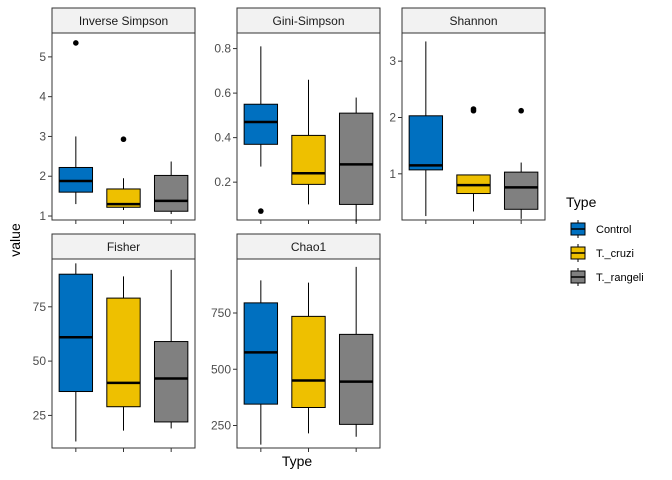  I want to click on y-tick-label: 50, so click(40, 361).